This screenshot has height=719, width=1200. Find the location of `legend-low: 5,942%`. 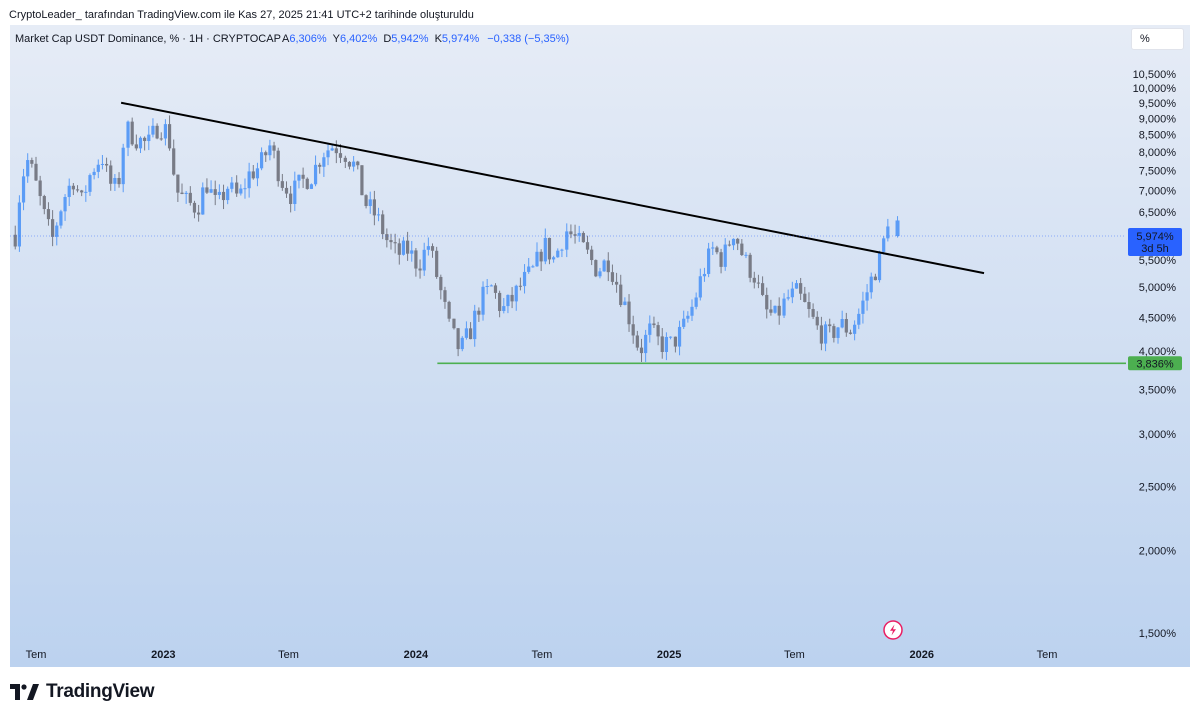

legend-low: 5,942% is located at coordinates (410, 39).